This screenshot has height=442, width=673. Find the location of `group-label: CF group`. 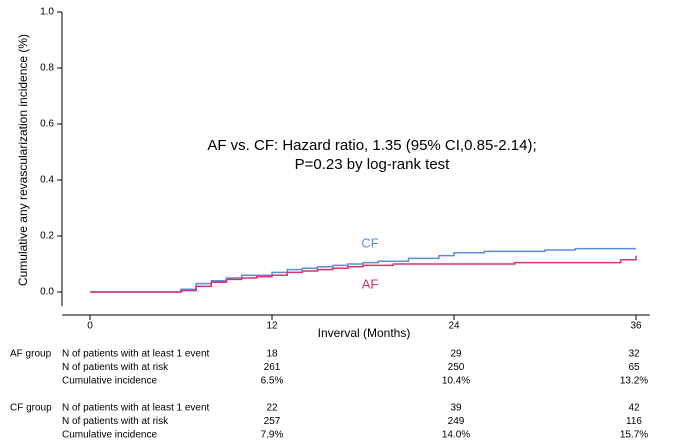

group-label: CF group is located at coordinates (31, 408).